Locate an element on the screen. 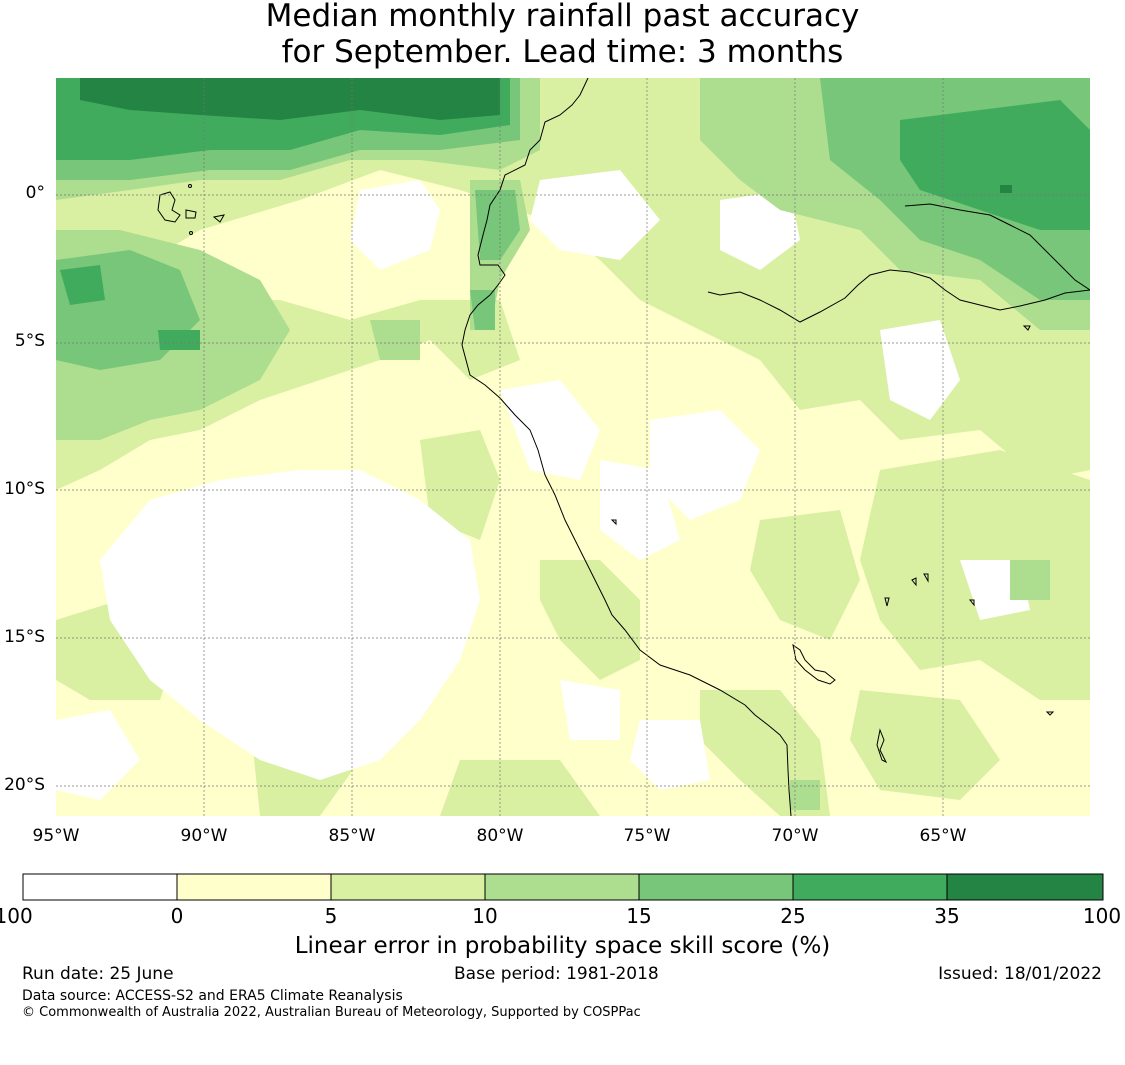  map-title-line-1: Median monthly rainfall past accuracy is located at coordinates (562, 17).